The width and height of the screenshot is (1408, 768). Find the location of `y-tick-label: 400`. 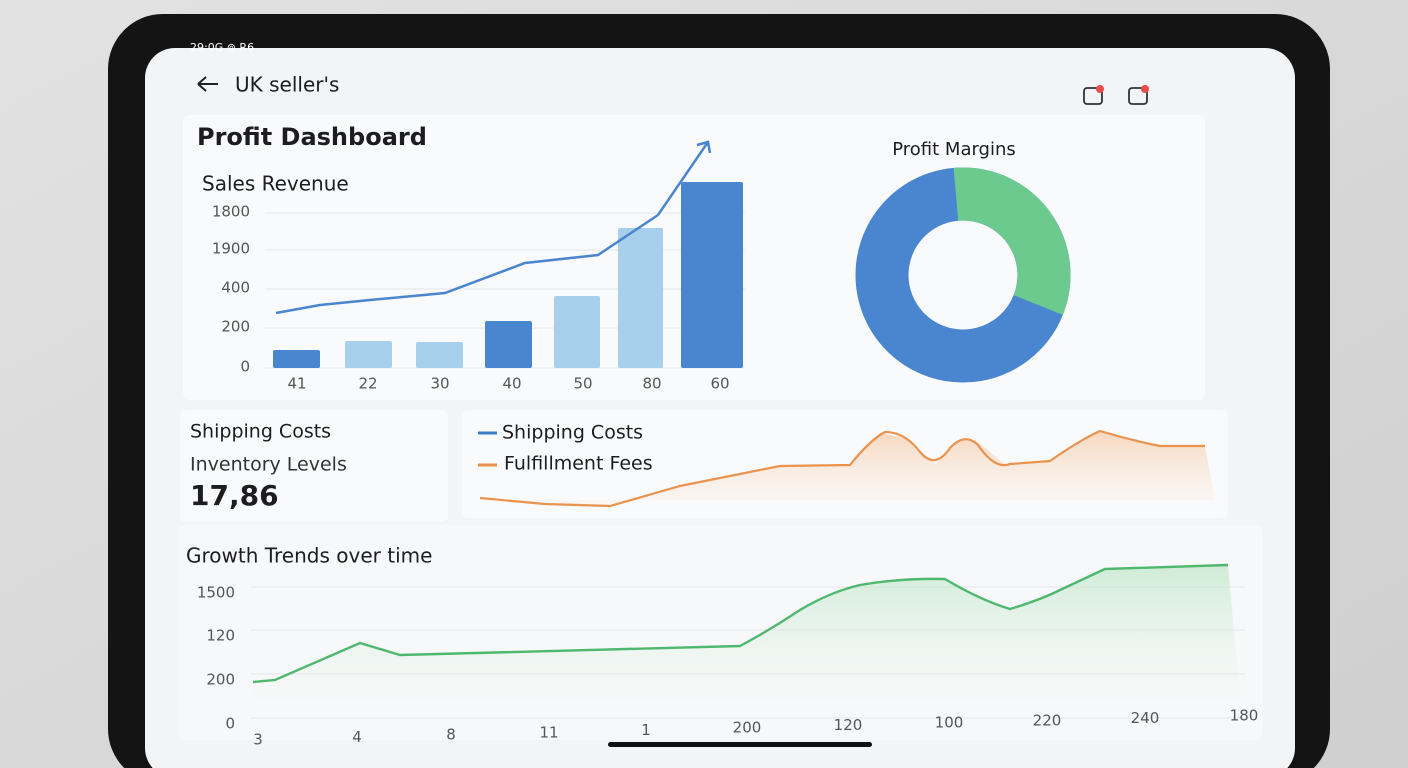

y-tick-label: 400 is located at coordinates (235, 288).